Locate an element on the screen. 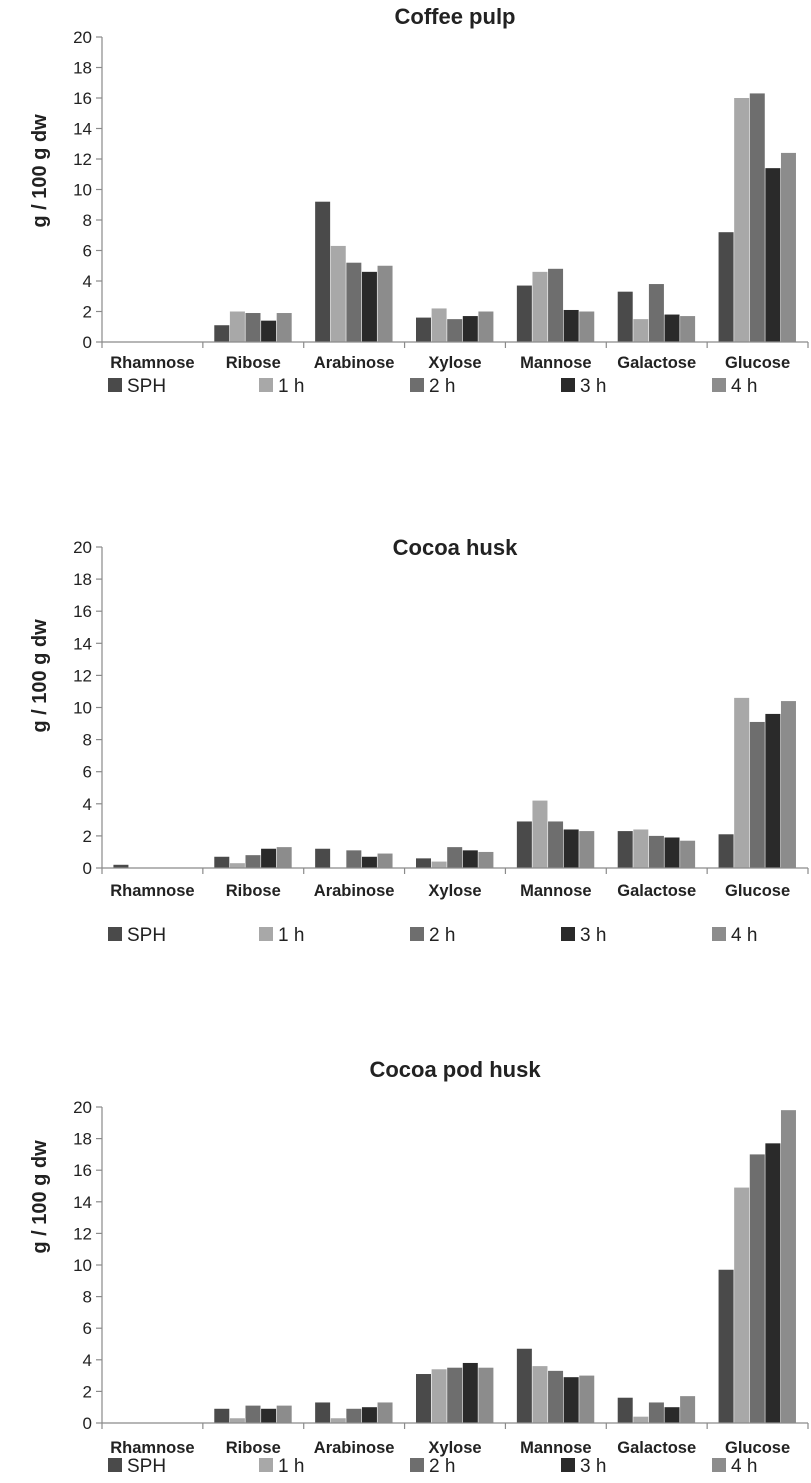  y-tick-label: 14 is located at coordinates (82, 129).